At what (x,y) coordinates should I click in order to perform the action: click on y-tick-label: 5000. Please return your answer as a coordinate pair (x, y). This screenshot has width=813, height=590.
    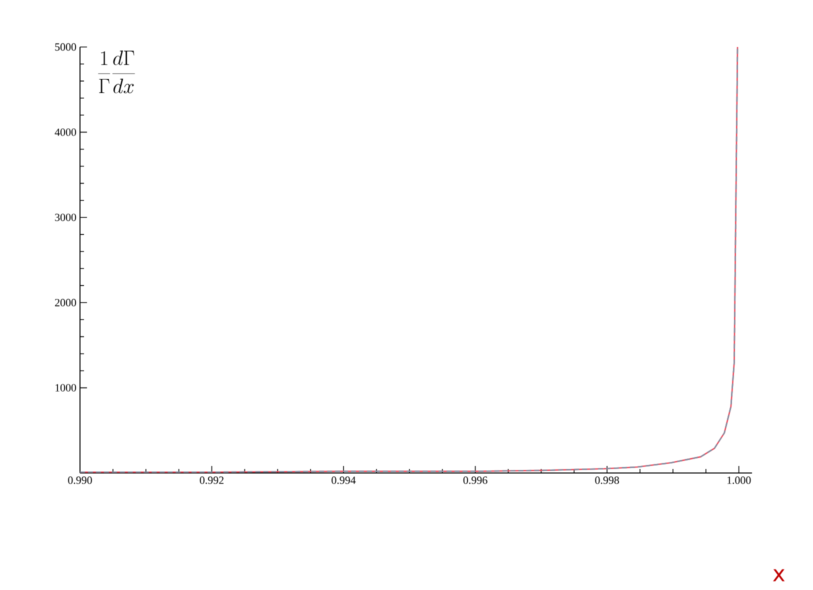
    Looking at the image, I should click on (65, 47).